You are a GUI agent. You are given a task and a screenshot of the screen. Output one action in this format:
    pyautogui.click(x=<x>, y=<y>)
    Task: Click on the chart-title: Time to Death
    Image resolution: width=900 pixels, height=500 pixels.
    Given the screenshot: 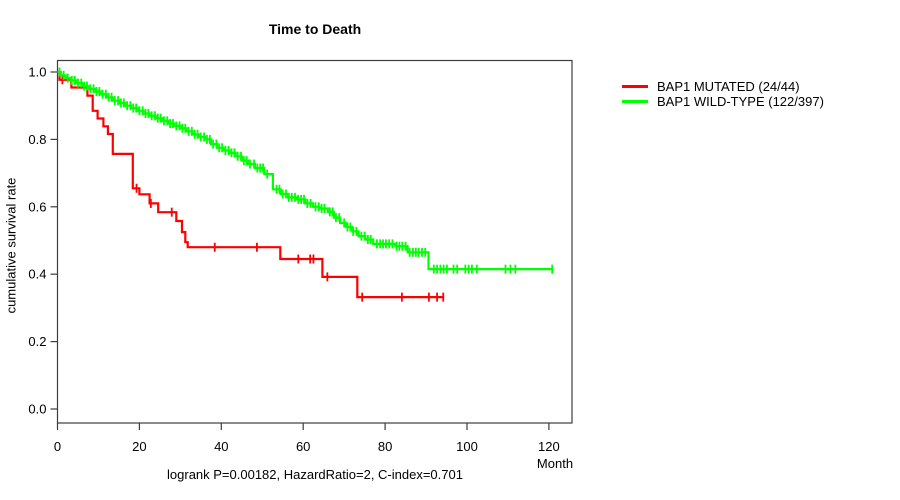 What is the action you would take?
    pyautogui.click(x=315, y=29)
    